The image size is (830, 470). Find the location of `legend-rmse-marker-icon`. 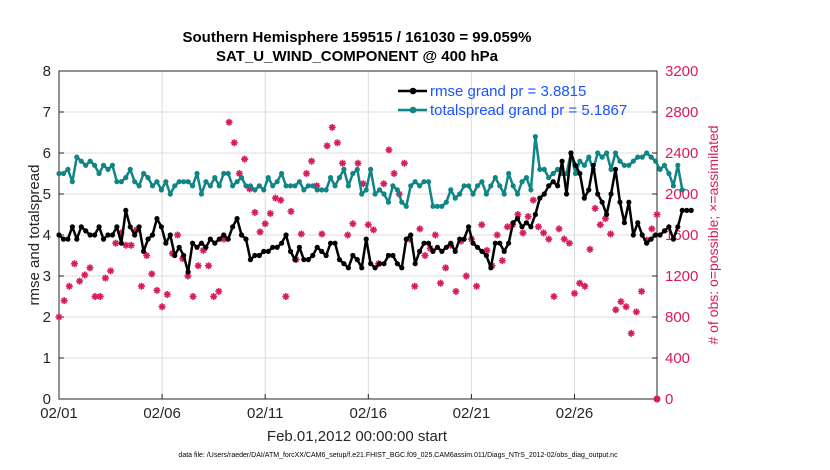

legend-rmse-marker-icon is located at coordinates (413, 91).